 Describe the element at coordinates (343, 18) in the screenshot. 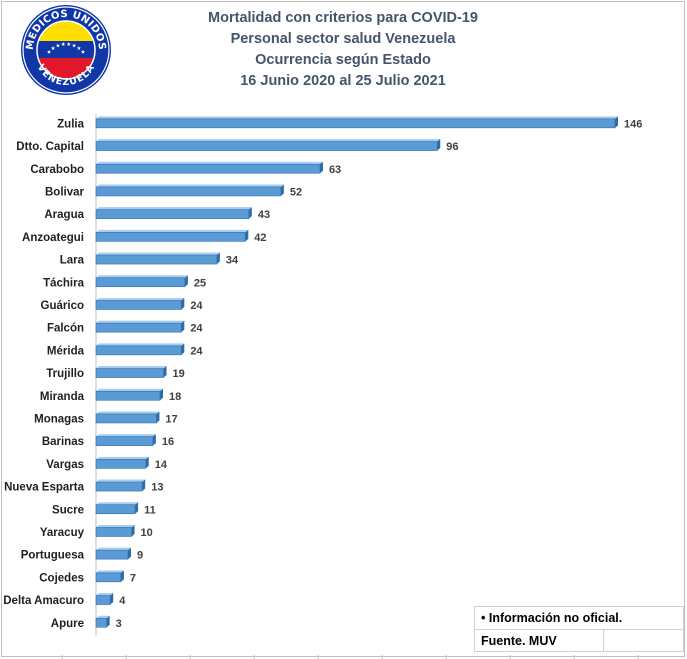

I see `title-line-1: Mortalidad con criterios para COVID-19` at that location.